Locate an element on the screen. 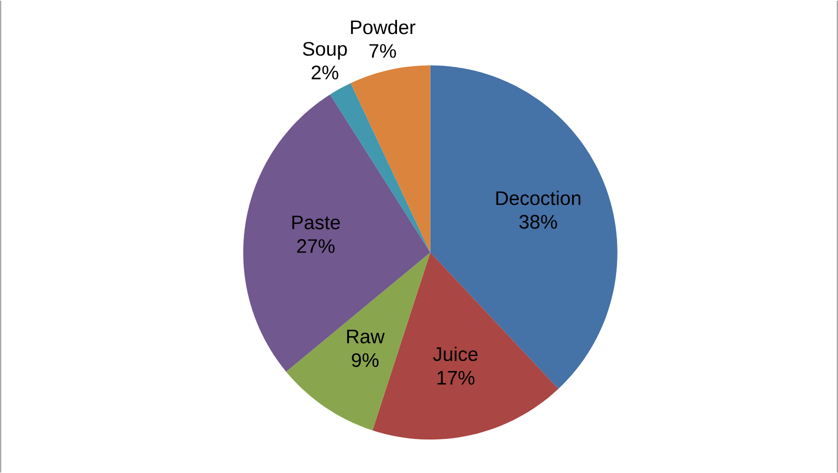  data-label: 7% is located at coordinates (382, 51).